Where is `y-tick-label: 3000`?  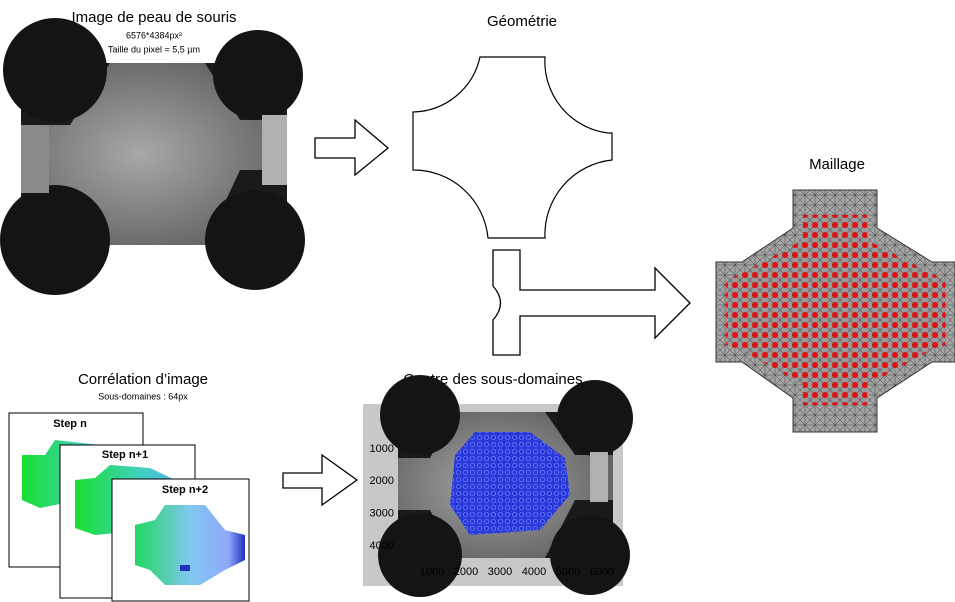 y-tick-label: 3000 is located at coordinates (382, 514).